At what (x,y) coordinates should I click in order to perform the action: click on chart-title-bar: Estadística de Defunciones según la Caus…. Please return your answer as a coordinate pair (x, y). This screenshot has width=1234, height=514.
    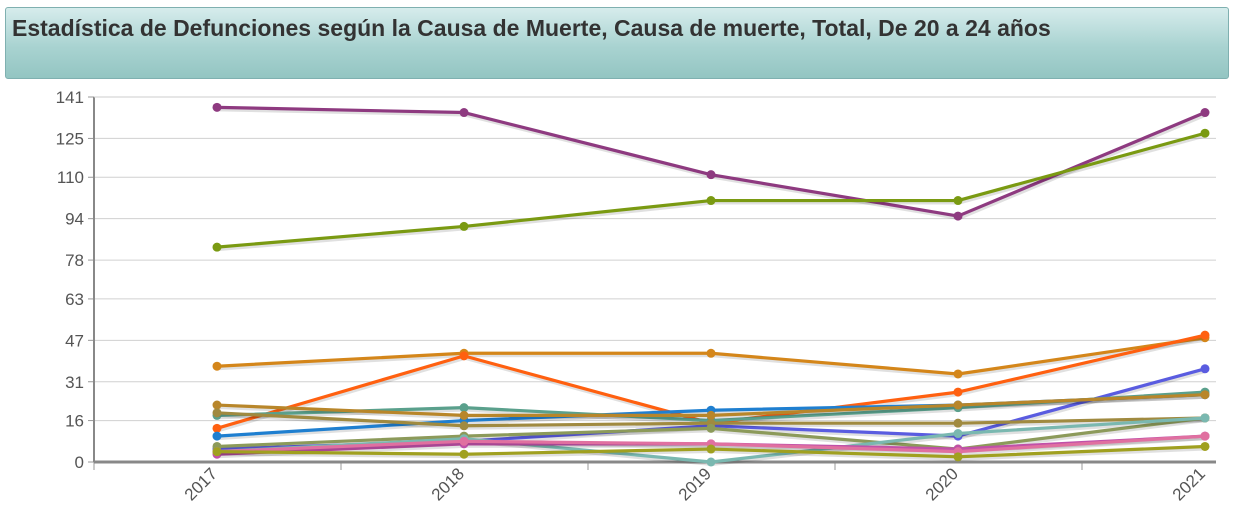
    Looking at the image, I should click on (617, 43).